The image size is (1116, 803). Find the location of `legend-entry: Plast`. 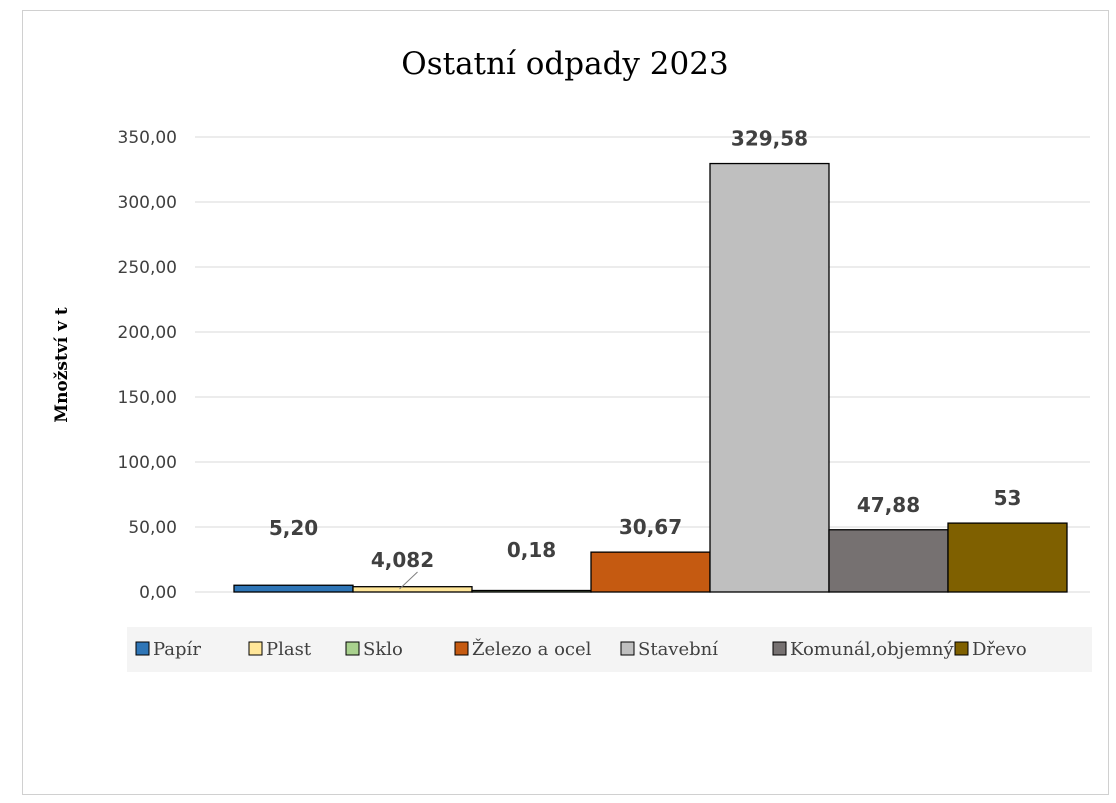

legend-entry: Plast is located at coordinates (289, 649).